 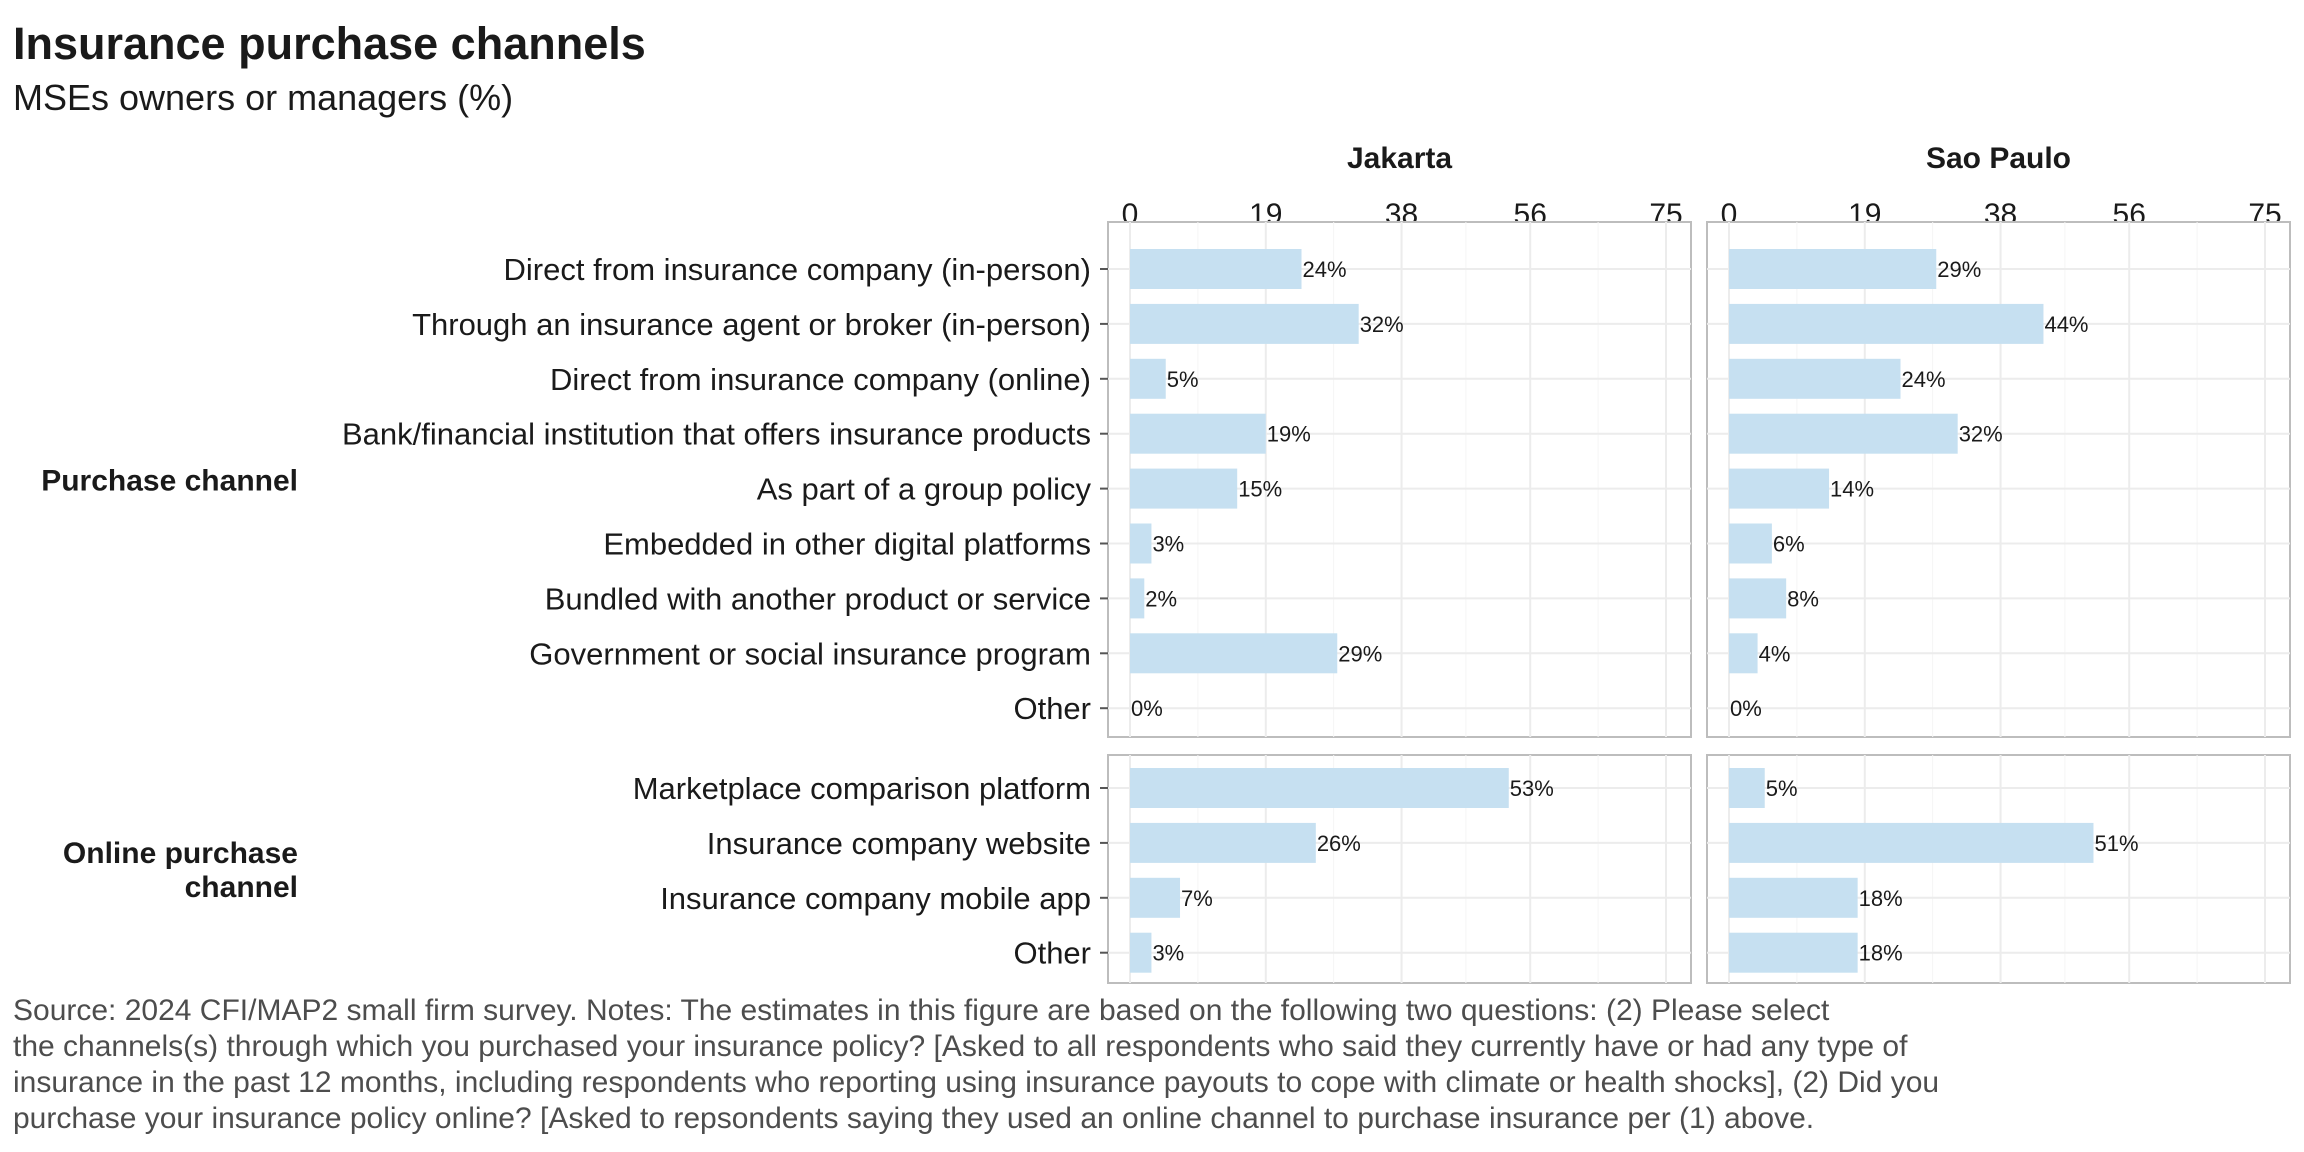 What do you see at coordinates (2116, 843) in the screenshot?
I see `data-label: 51%` at bounding box center [2116, 843].